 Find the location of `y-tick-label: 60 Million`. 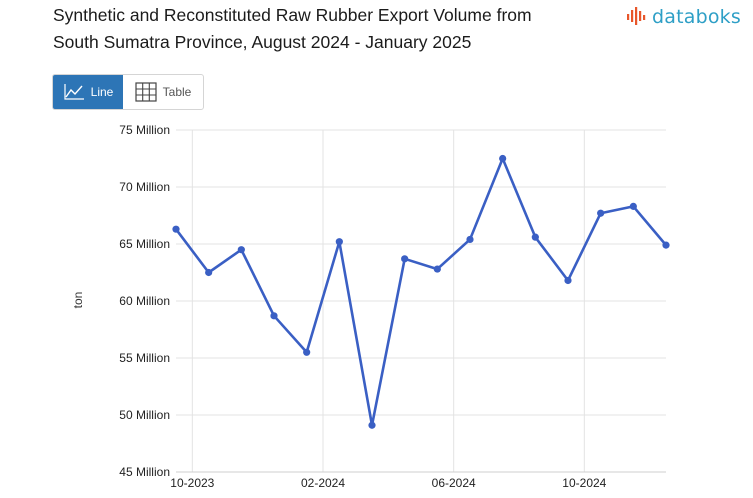

y-tick-label: 60 Million is located at coordinates (144, 301).